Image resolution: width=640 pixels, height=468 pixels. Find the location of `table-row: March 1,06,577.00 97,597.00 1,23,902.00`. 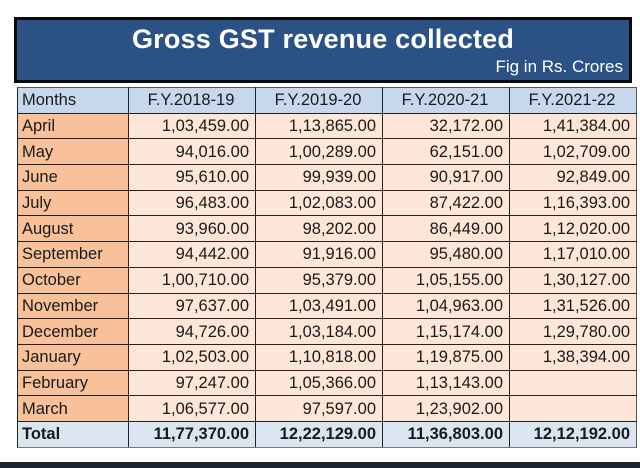

table-row: March 1,06,577.00 97,597.00 1,23,902.00 is located at coordinates (327, 408).